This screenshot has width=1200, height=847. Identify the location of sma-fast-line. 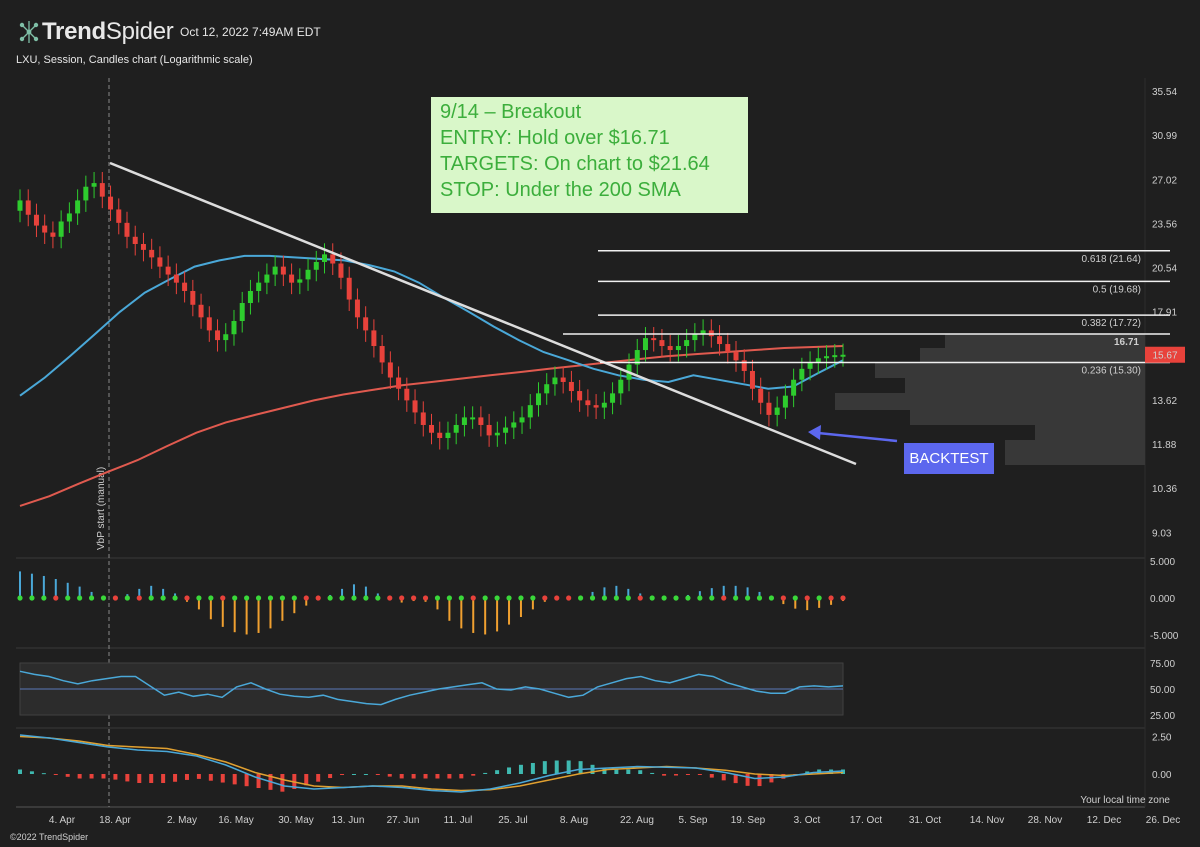
(431, 325).